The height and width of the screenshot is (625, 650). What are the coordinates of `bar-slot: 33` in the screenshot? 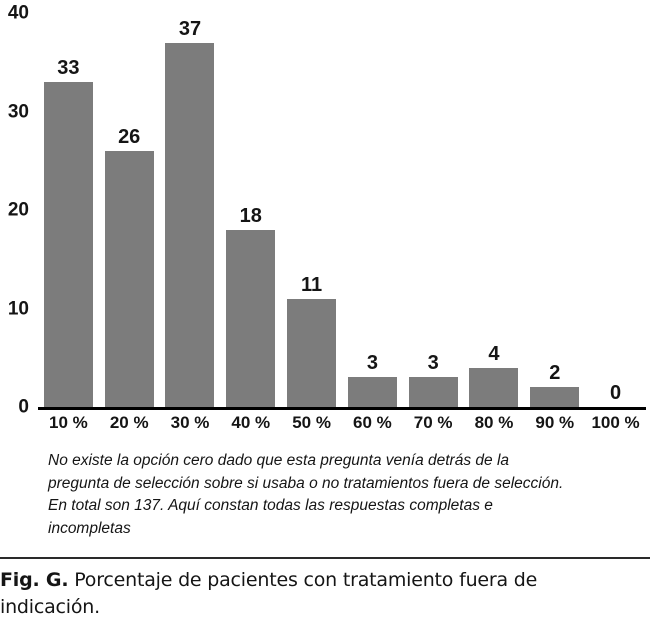 It's located at (68, 210).